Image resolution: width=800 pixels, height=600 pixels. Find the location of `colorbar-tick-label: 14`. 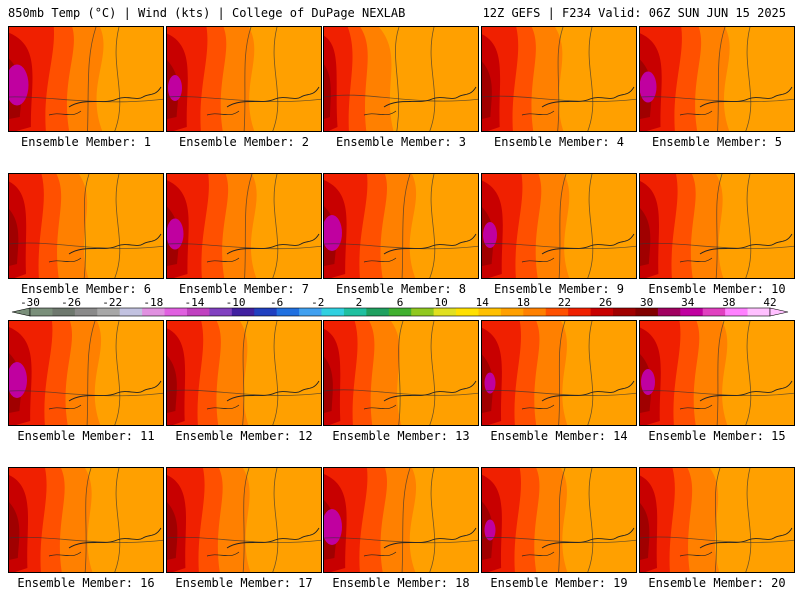

colorbar-tick-label: 14 is located at coordinates (483, 302).